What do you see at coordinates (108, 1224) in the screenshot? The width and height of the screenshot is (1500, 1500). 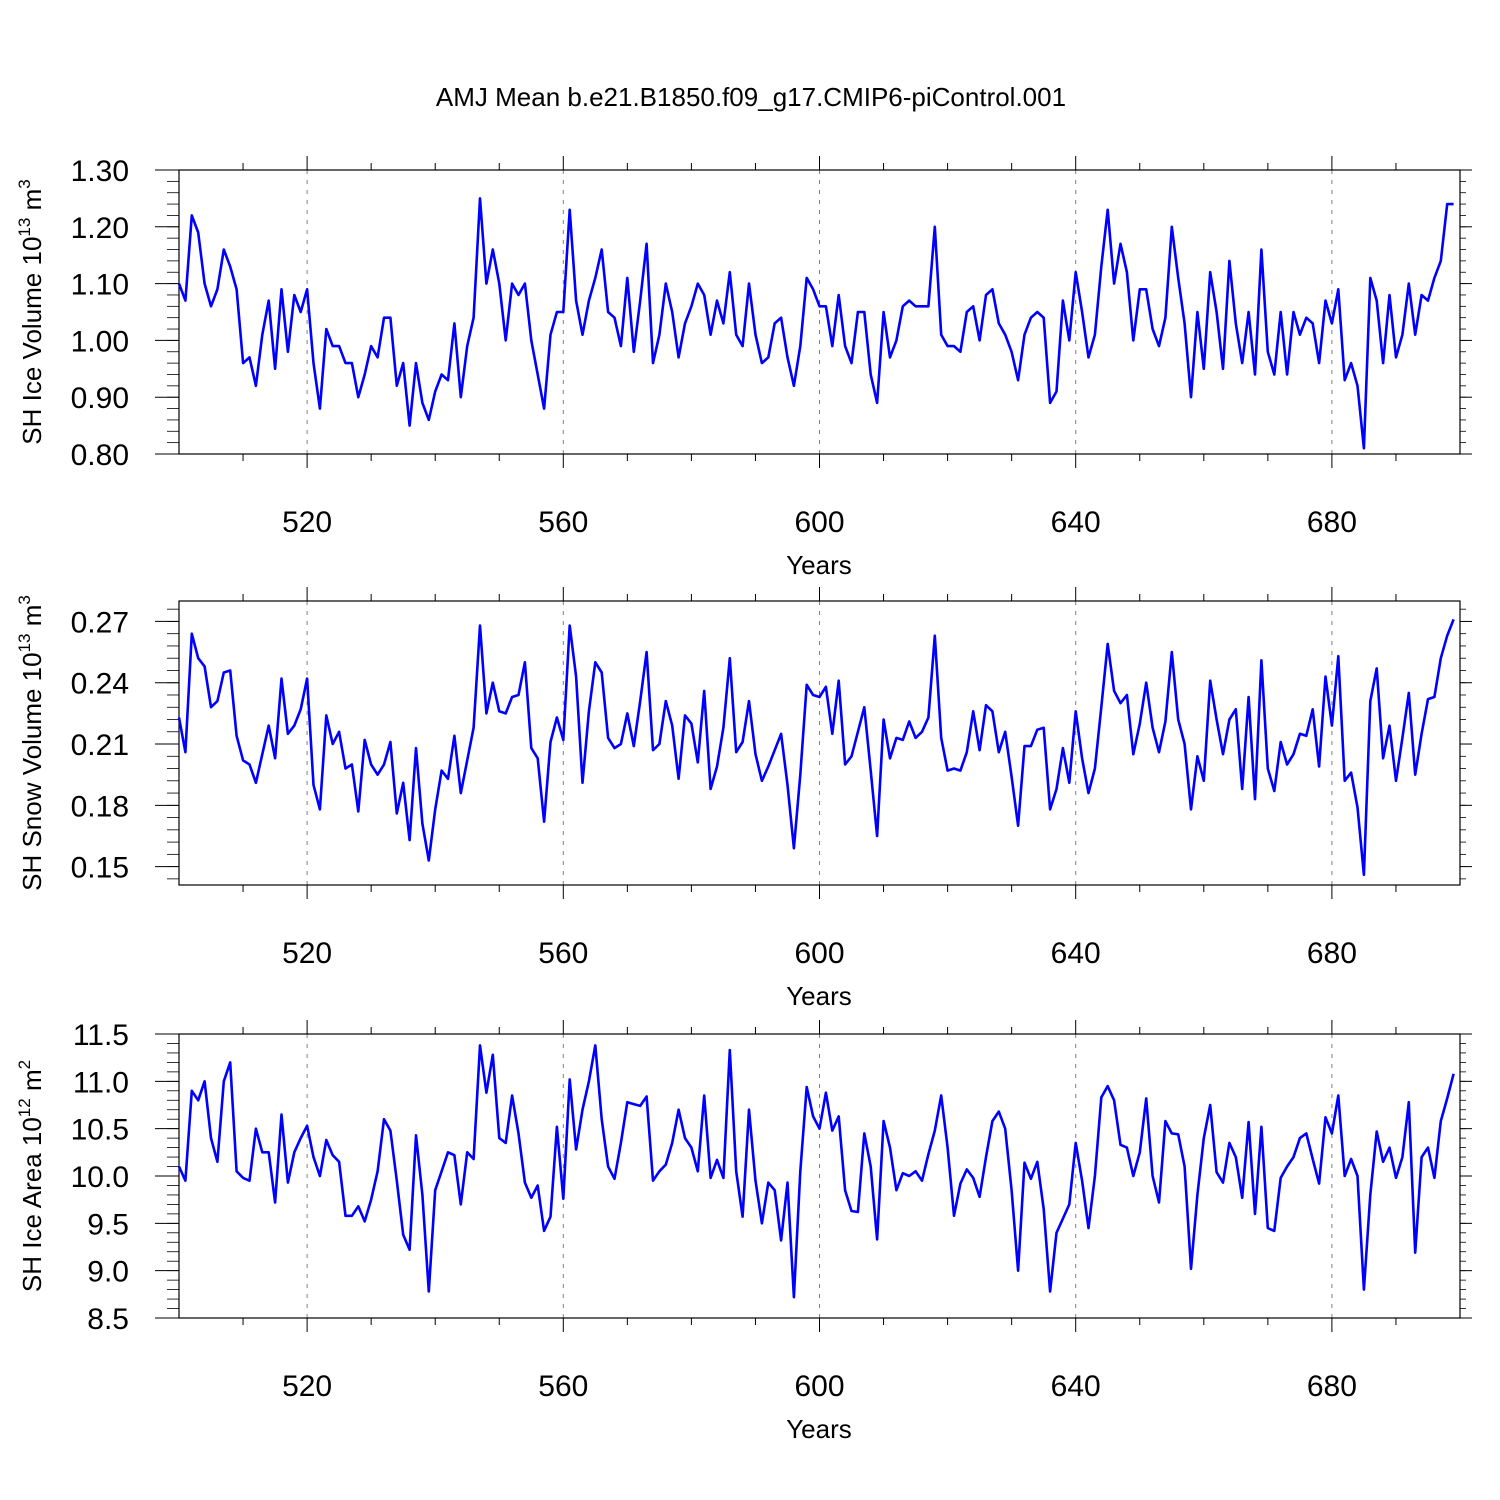 I see `y-tick-label: 9.5` at bounding box center [108, 1224].